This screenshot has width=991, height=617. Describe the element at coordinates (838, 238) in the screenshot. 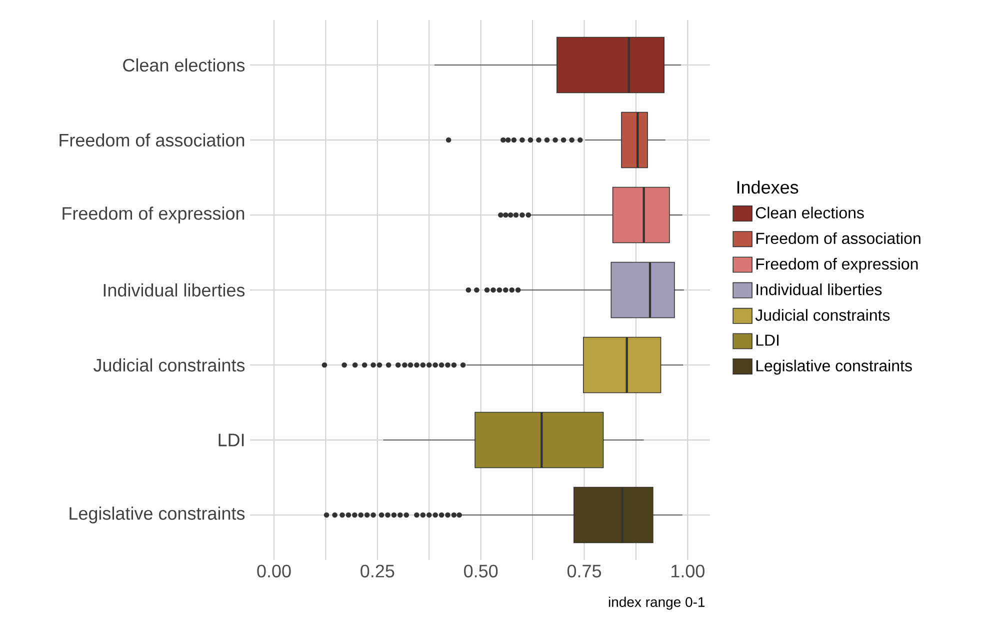

I see `legend-label: Freedom of association` at that location.